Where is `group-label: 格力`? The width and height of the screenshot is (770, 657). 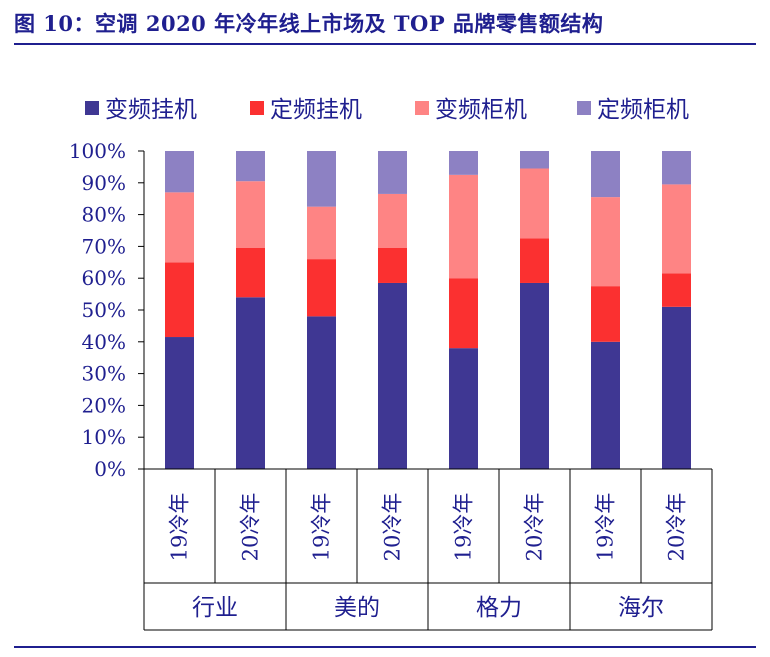
group-label: 格力 is located at coordinates (499, 608).